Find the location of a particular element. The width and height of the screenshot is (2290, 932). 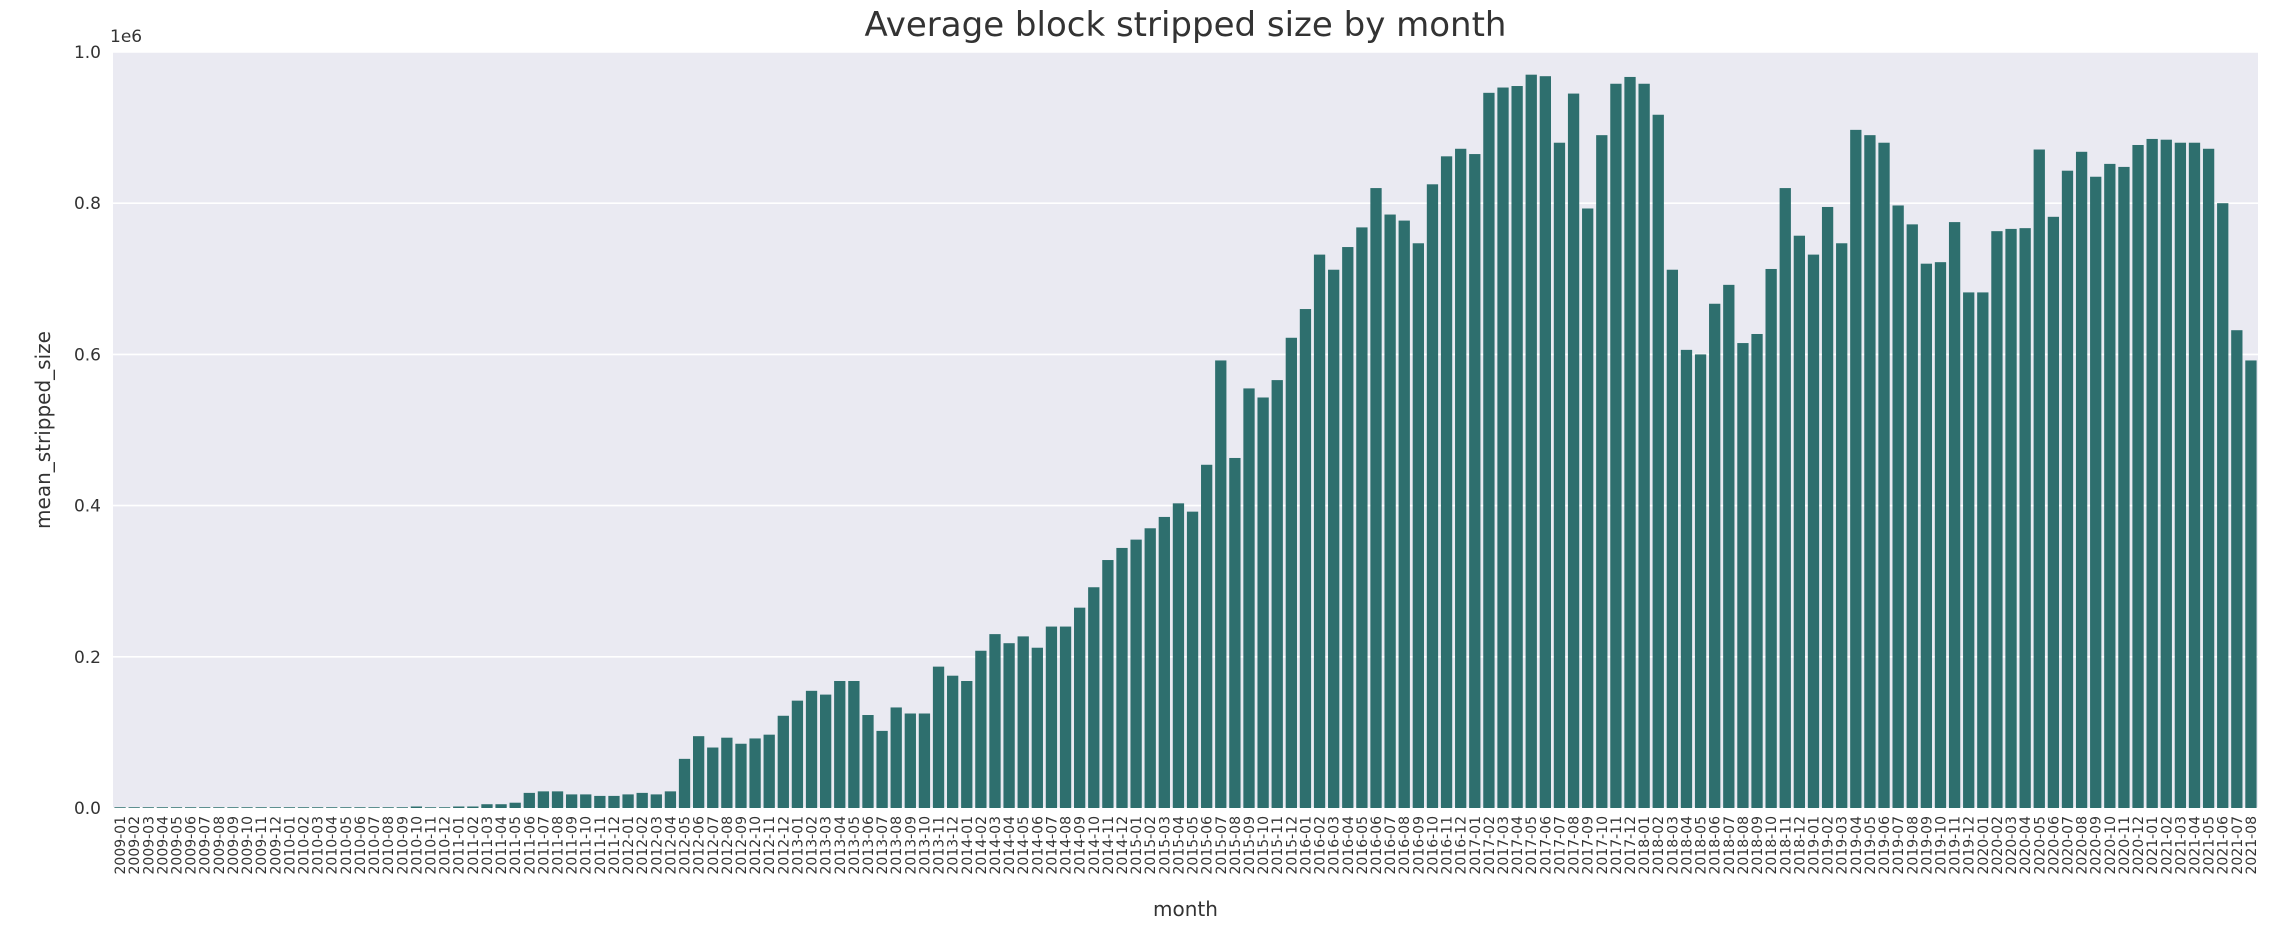

x-tick-label: 2011-03 is located at coordinates (488, 845).